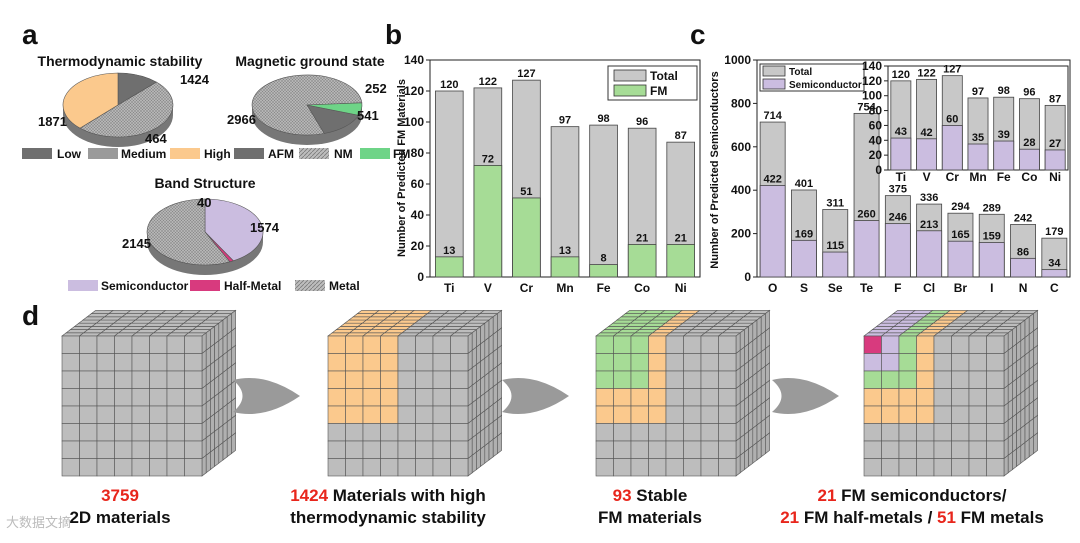 The width and height of the screenshot is (1080, 543). I want to click on chartC-label-sub: 34, so click(1054, 264).